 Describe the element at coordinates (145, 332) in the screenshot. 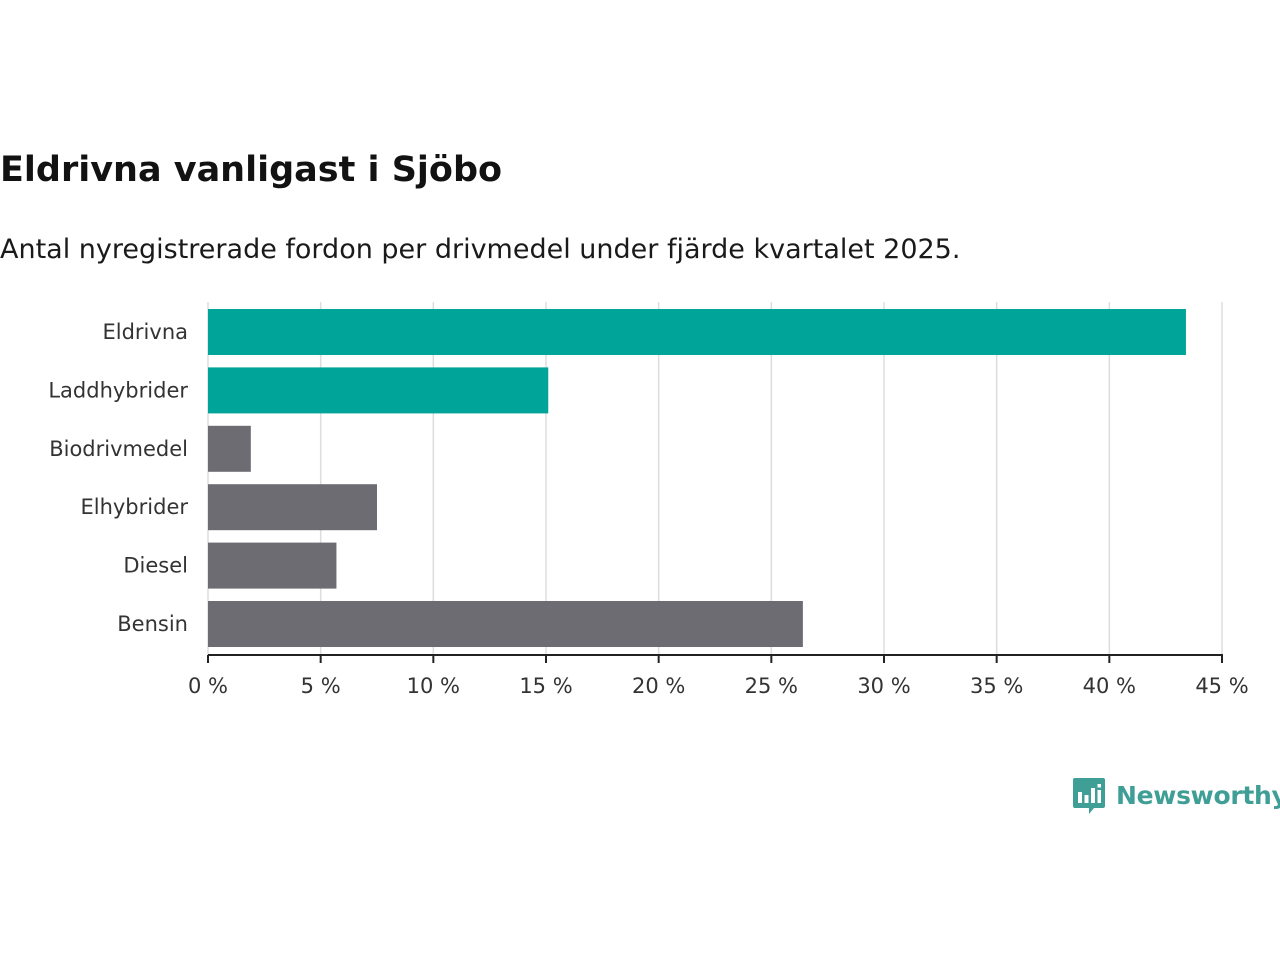

I see `category-label: Eldrivna` at that location.